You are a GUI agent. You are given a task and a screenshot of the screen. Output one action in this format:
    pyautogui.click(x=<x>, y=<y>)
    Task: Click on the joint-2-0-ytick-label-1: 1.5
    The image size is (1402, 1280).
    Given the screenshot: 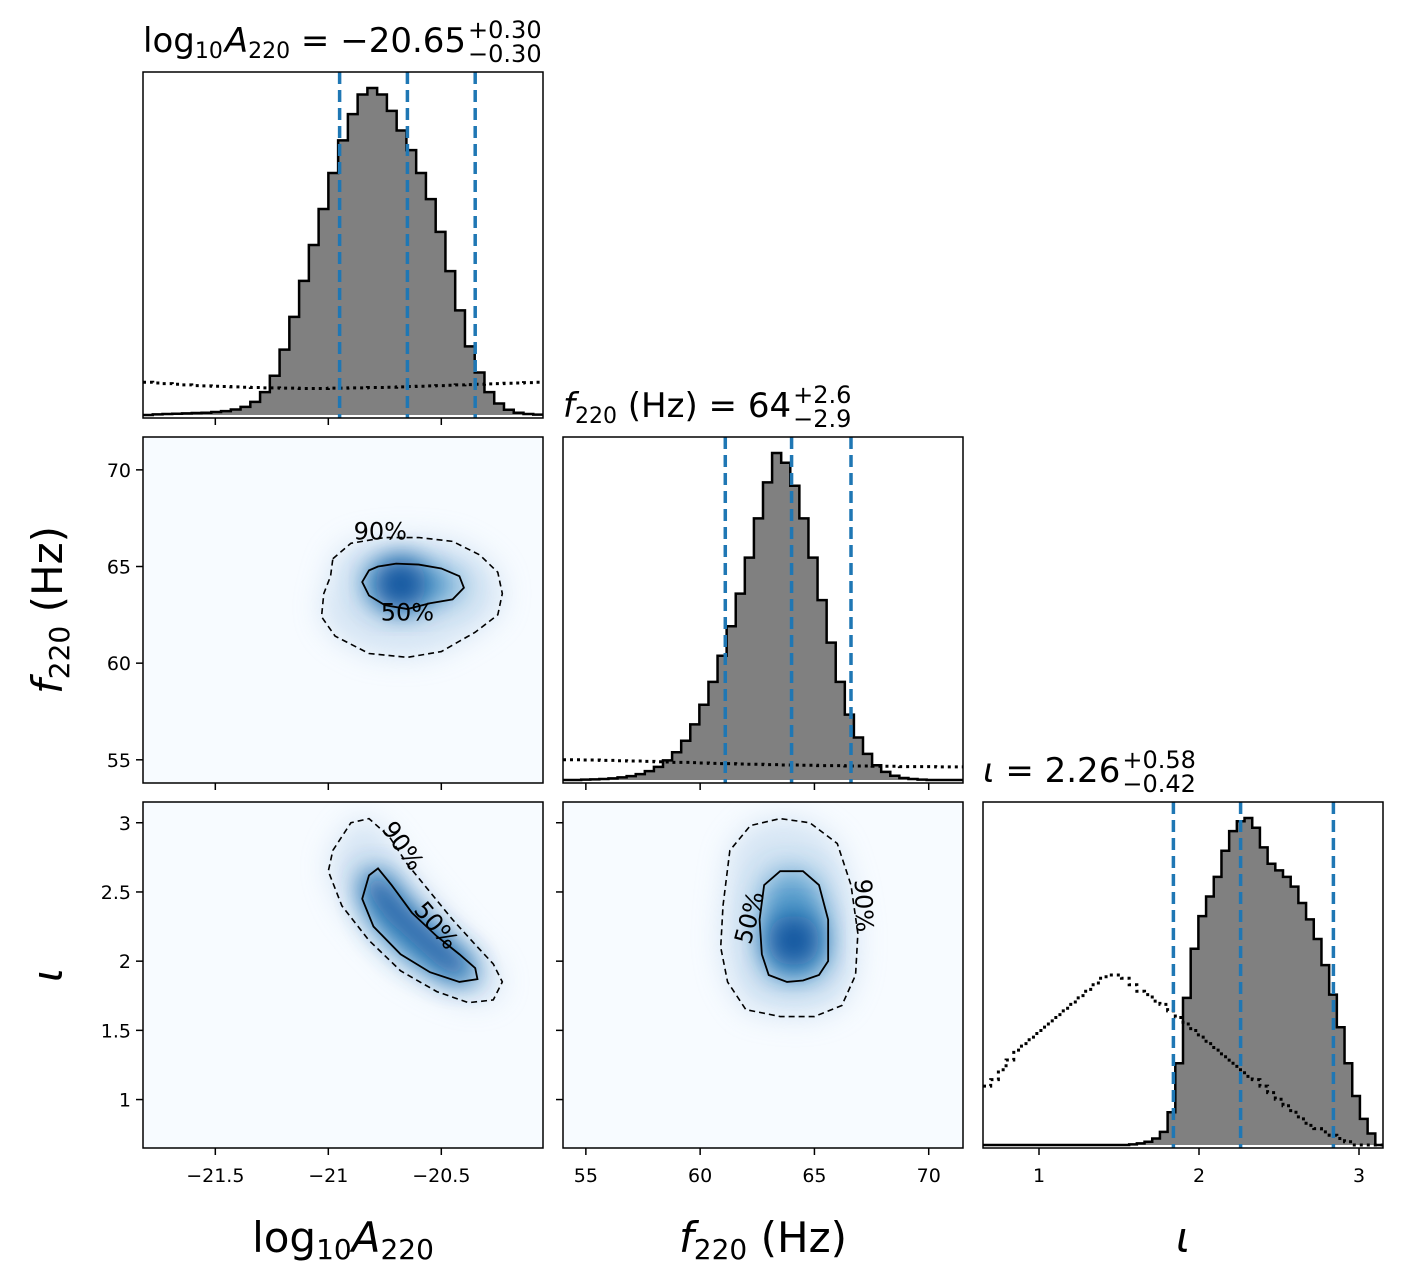 What is the action you would take?
    pyautogui.click(x=116, y=1031)
    